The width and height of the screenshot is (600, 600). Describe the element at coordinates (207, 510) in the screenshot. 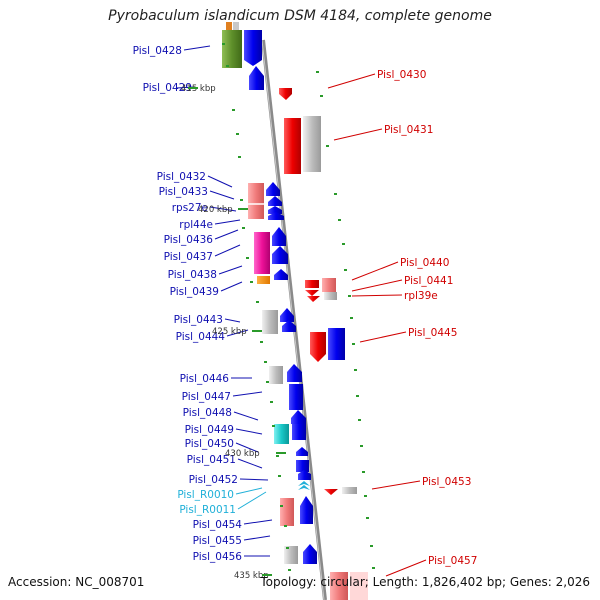

I see `gene-label-pisl_r0011: Pisl_R0011` at that location.